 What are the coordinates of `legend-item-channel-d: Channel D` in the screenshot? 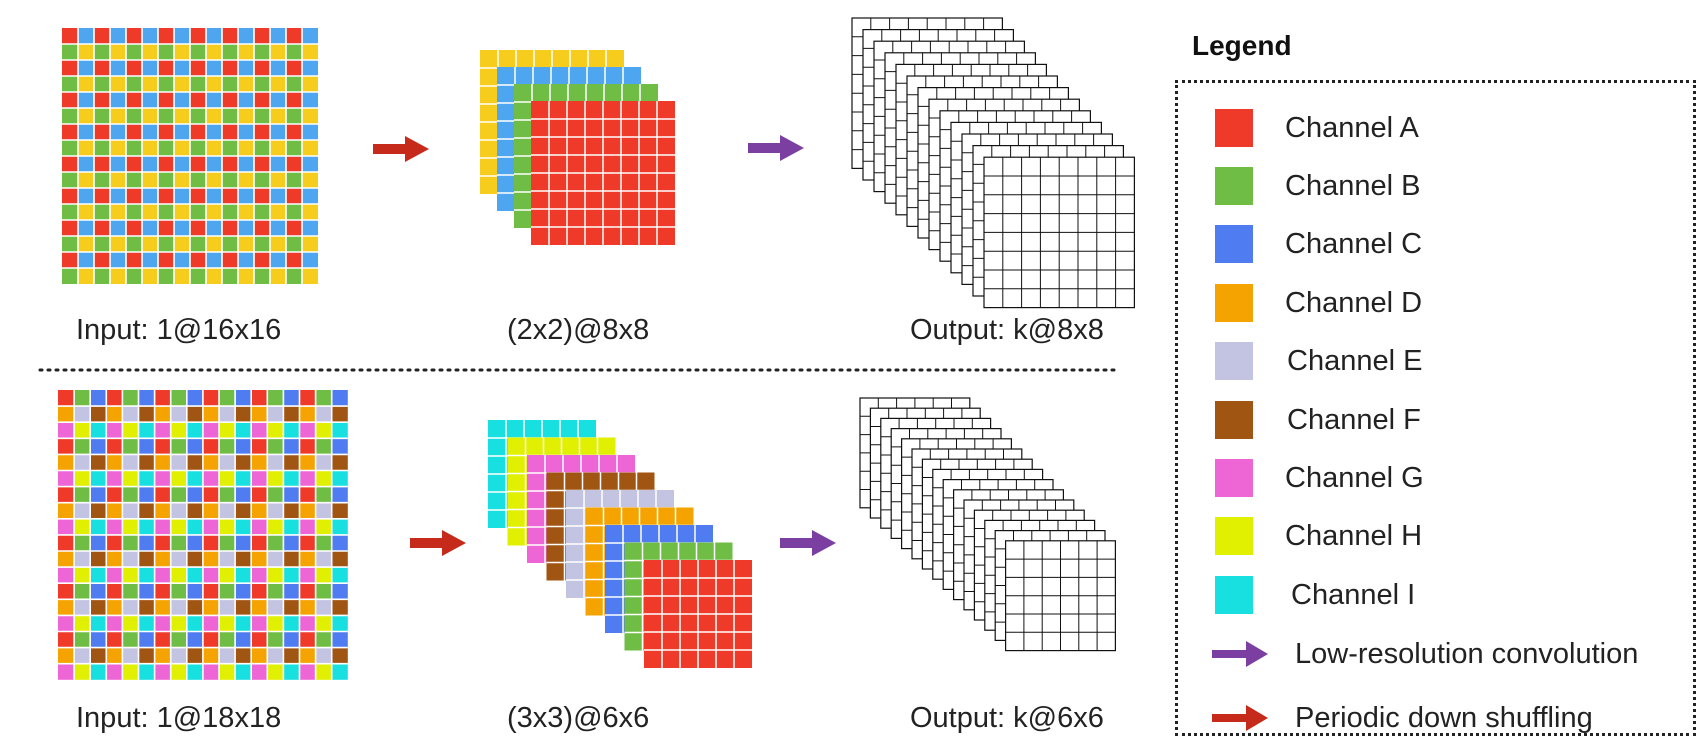 It's located at (1435, 303).